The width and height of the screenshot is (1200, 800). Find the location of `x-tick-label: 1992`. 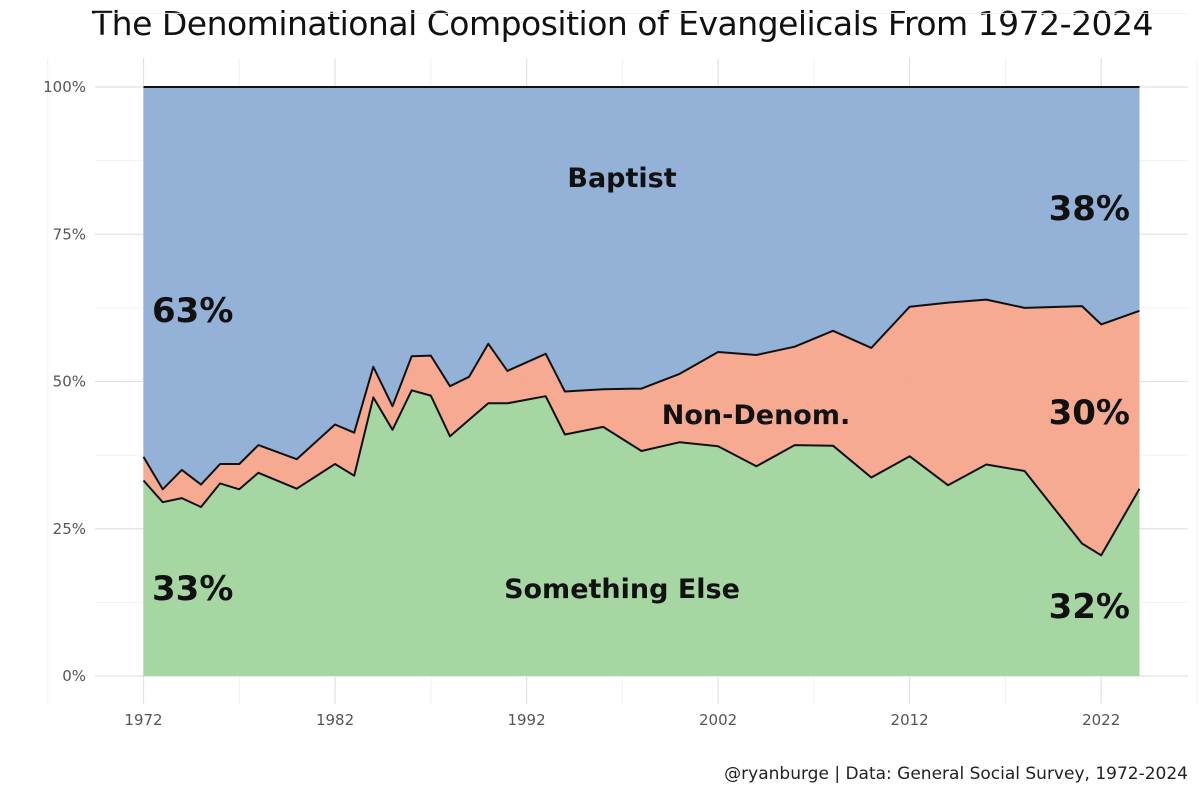

x-tick-label: 1992 is located at coordinates (526, 720).